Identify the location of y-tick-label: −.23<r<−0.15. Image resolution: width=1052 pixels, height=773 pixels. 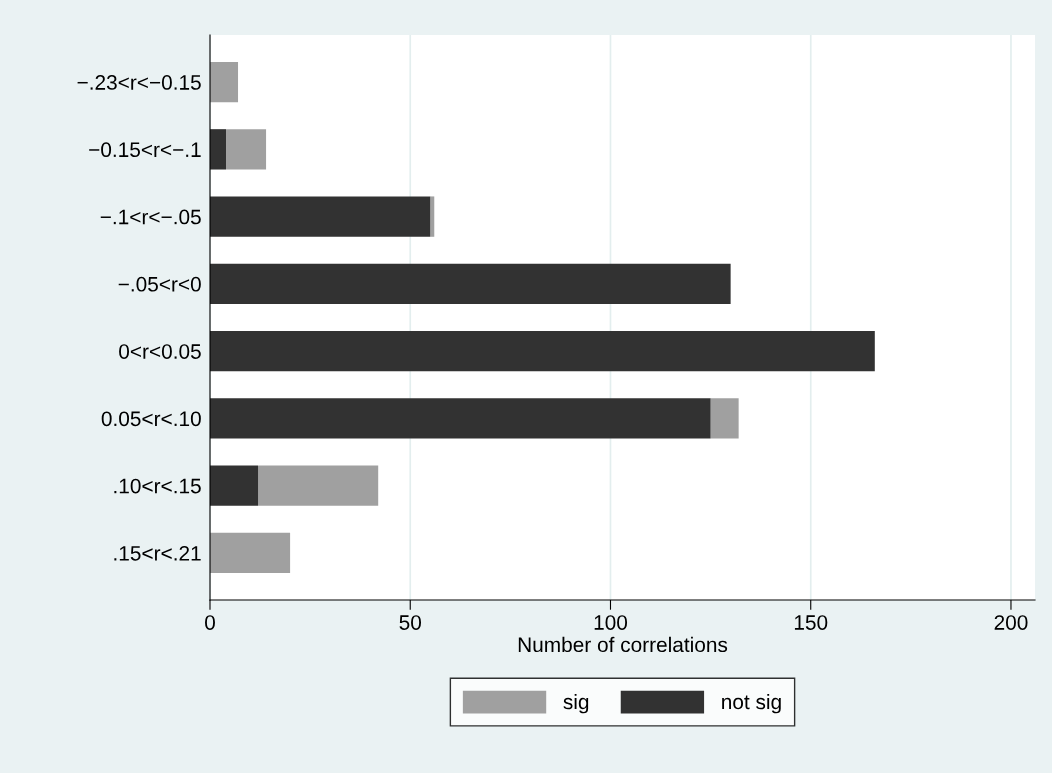
(139, 82).